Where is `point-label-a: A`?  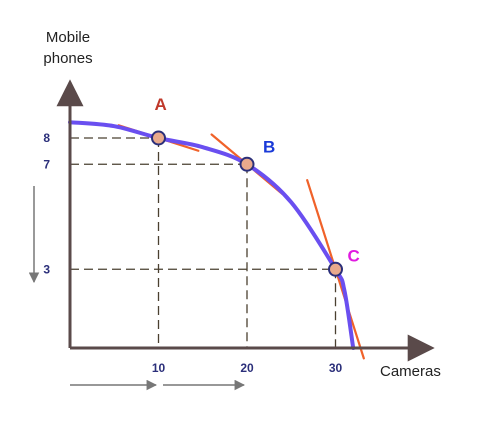 point-label-a: A is located at coordinates (161, 104).